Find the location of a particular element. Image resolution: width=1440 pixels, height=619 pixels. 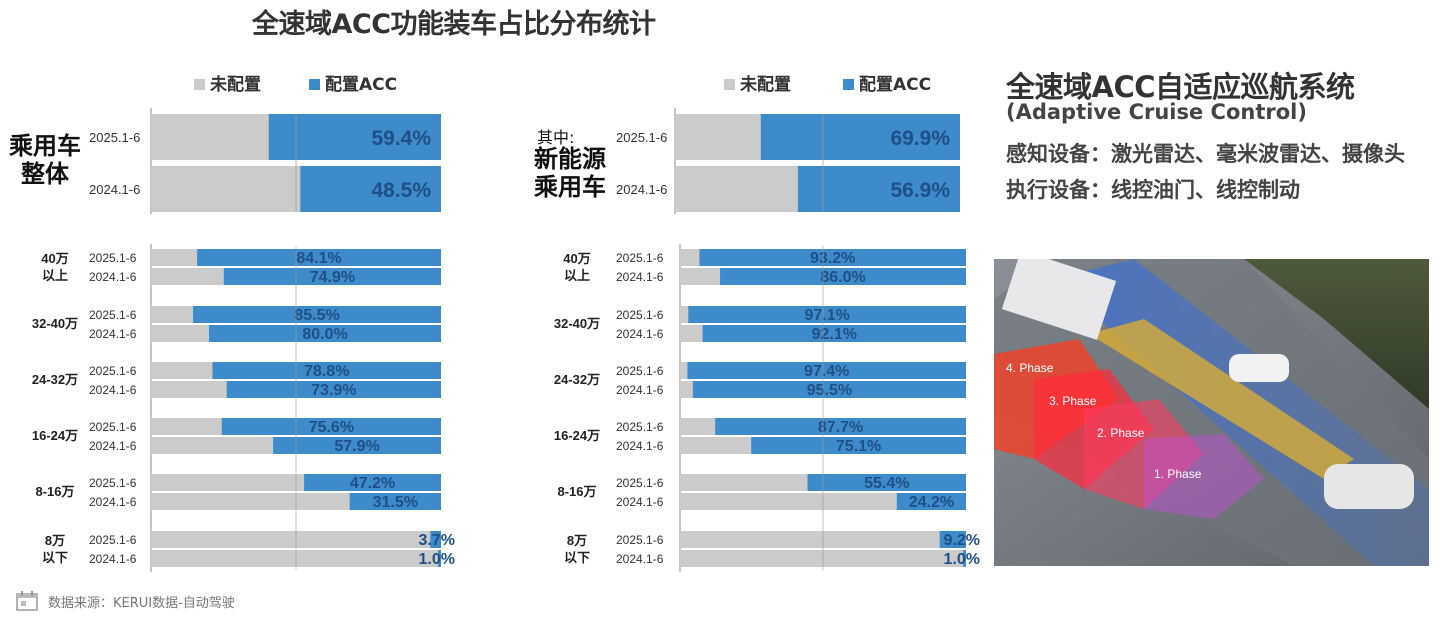

detail-value-label: 74.9% is located at coordinates (332, 277).